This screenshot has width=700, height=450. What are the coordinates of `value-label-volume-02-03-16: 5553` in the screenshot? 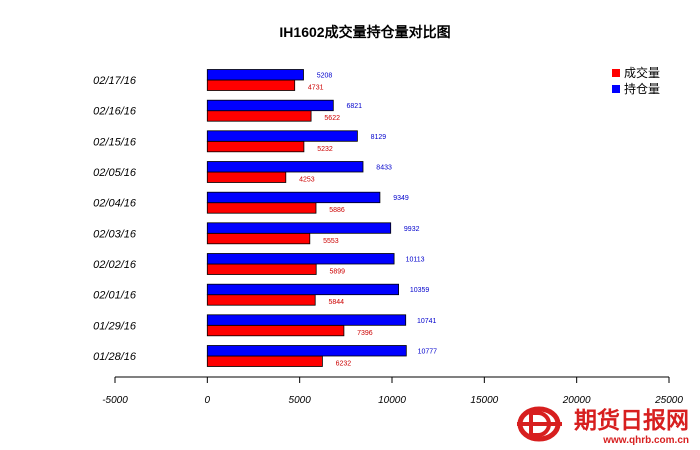 It's located at (331, 241).